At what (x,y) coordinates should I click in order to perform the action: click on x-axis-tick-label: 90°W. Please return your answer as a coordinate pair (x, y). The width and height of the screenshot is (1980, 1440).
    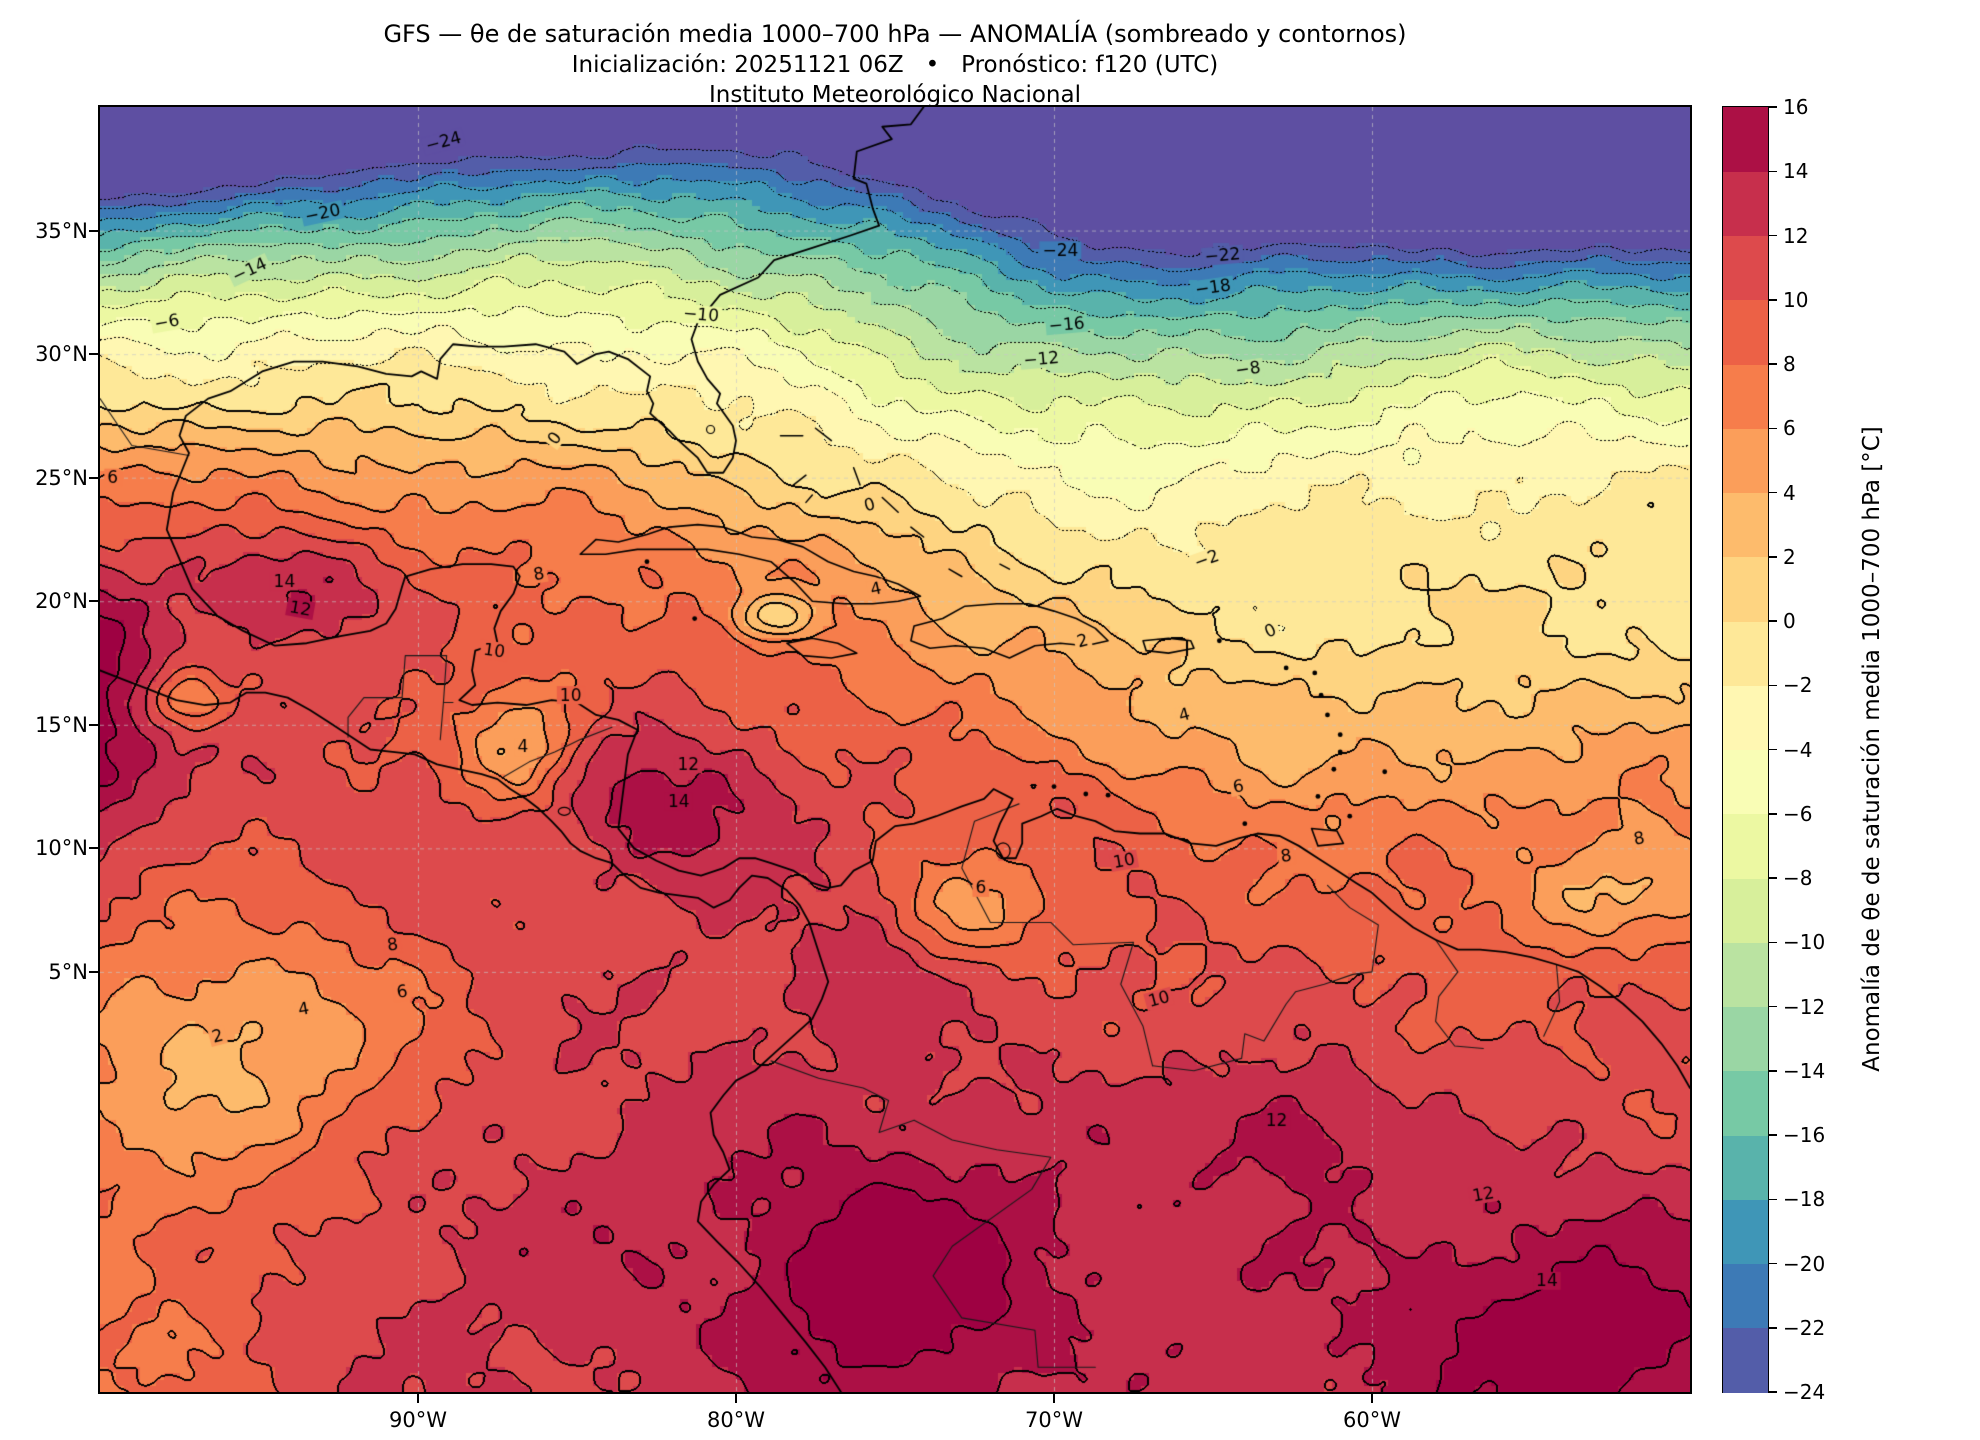
    Looking at the image, I should click on (418, 1420).